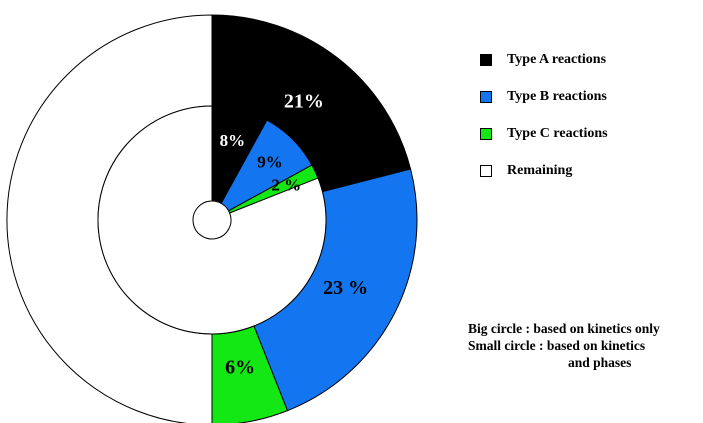  Describe the element at coordinates (557, 345) in the screenshot. I see `note-small-circle: Small circle : based on kinetics` at that location.